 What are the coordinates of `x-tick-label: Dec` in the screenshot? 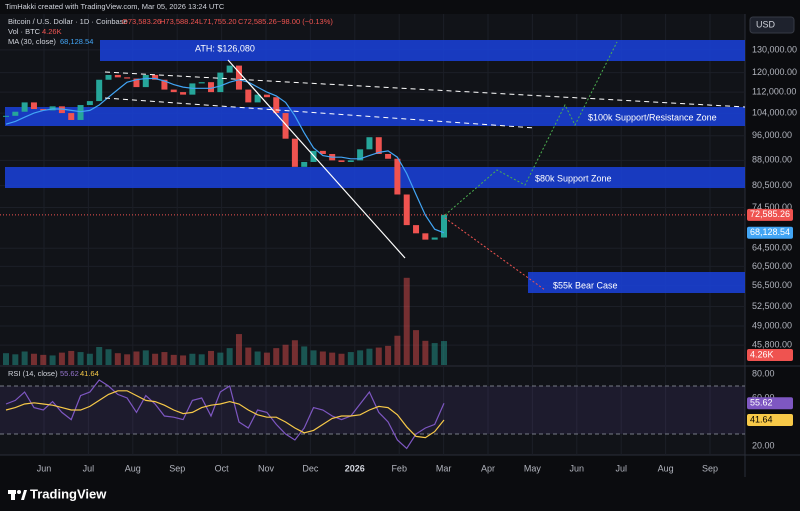 It's located at (310, 468).